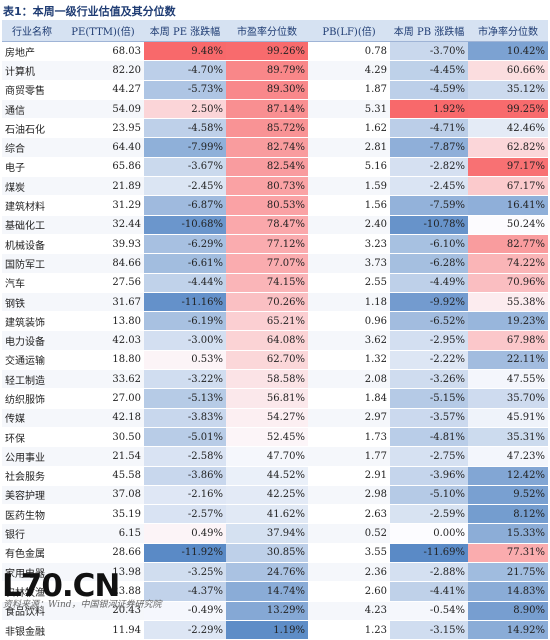  I want to click on table-row: 社会服务 45.58 -3.86% 44.52% 2.91 -3.96% 12.42%, so click(275, 476).